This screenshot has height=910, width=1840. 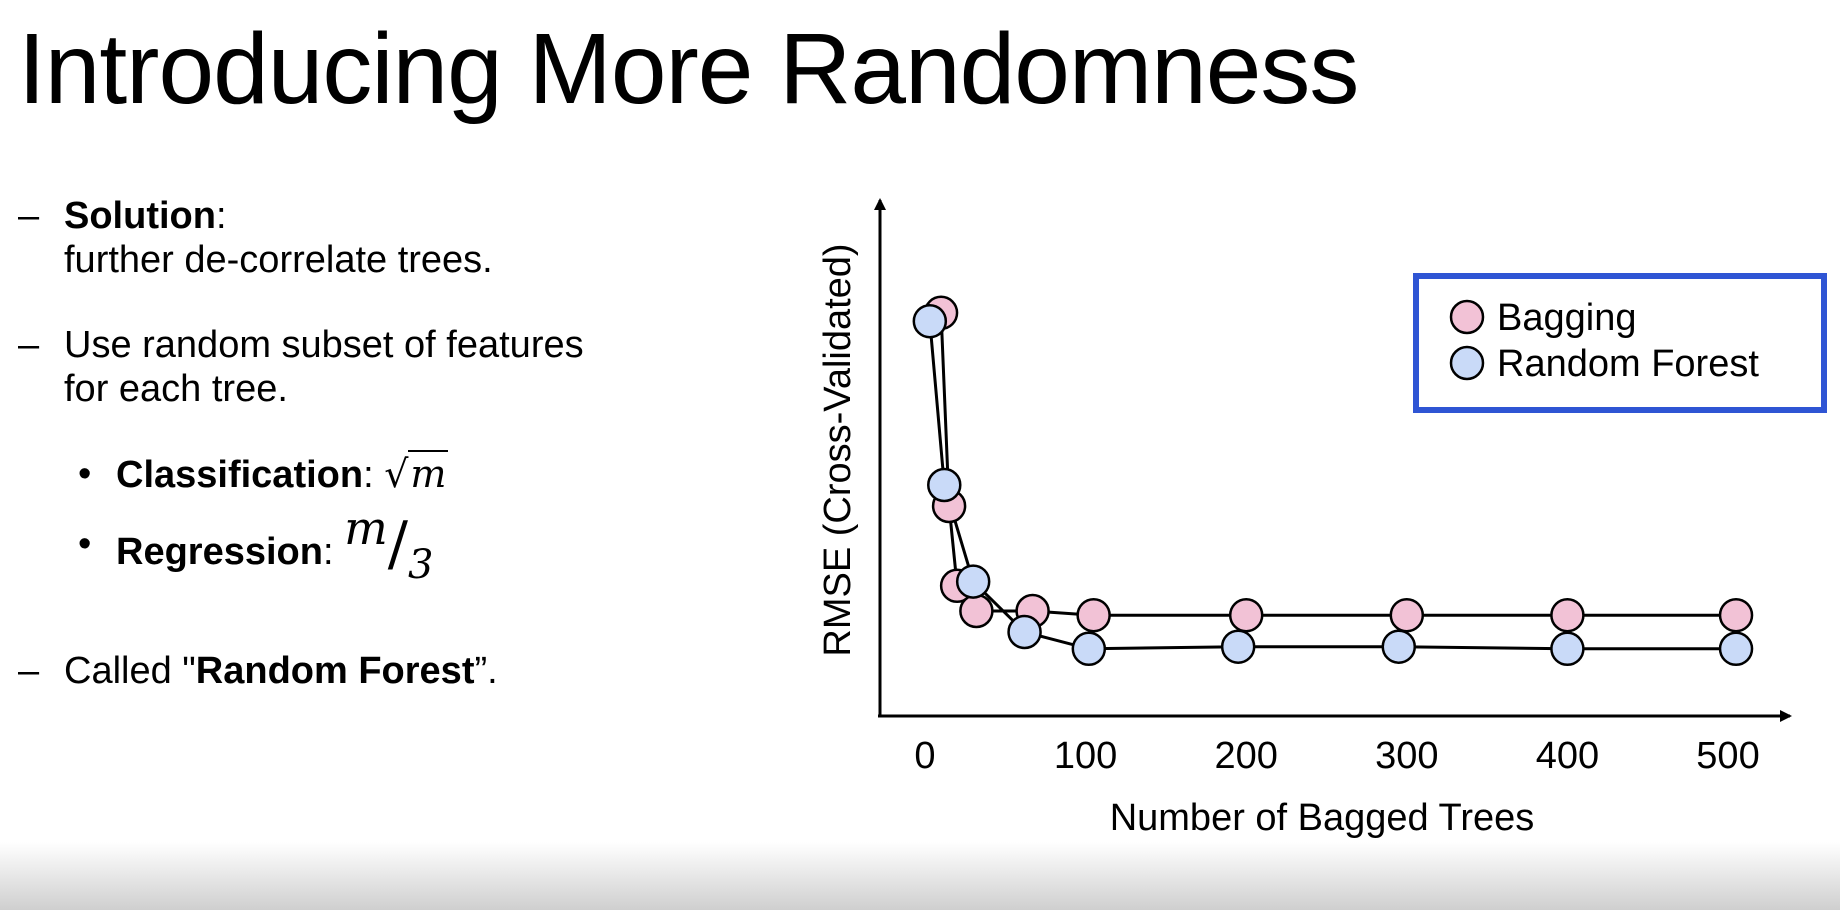 What do you see at coordinates (1336, 756) in the screenshot?
I see `x-tick-labels: 0 100 200 300 400 500` at bounding box center [1336, 756].